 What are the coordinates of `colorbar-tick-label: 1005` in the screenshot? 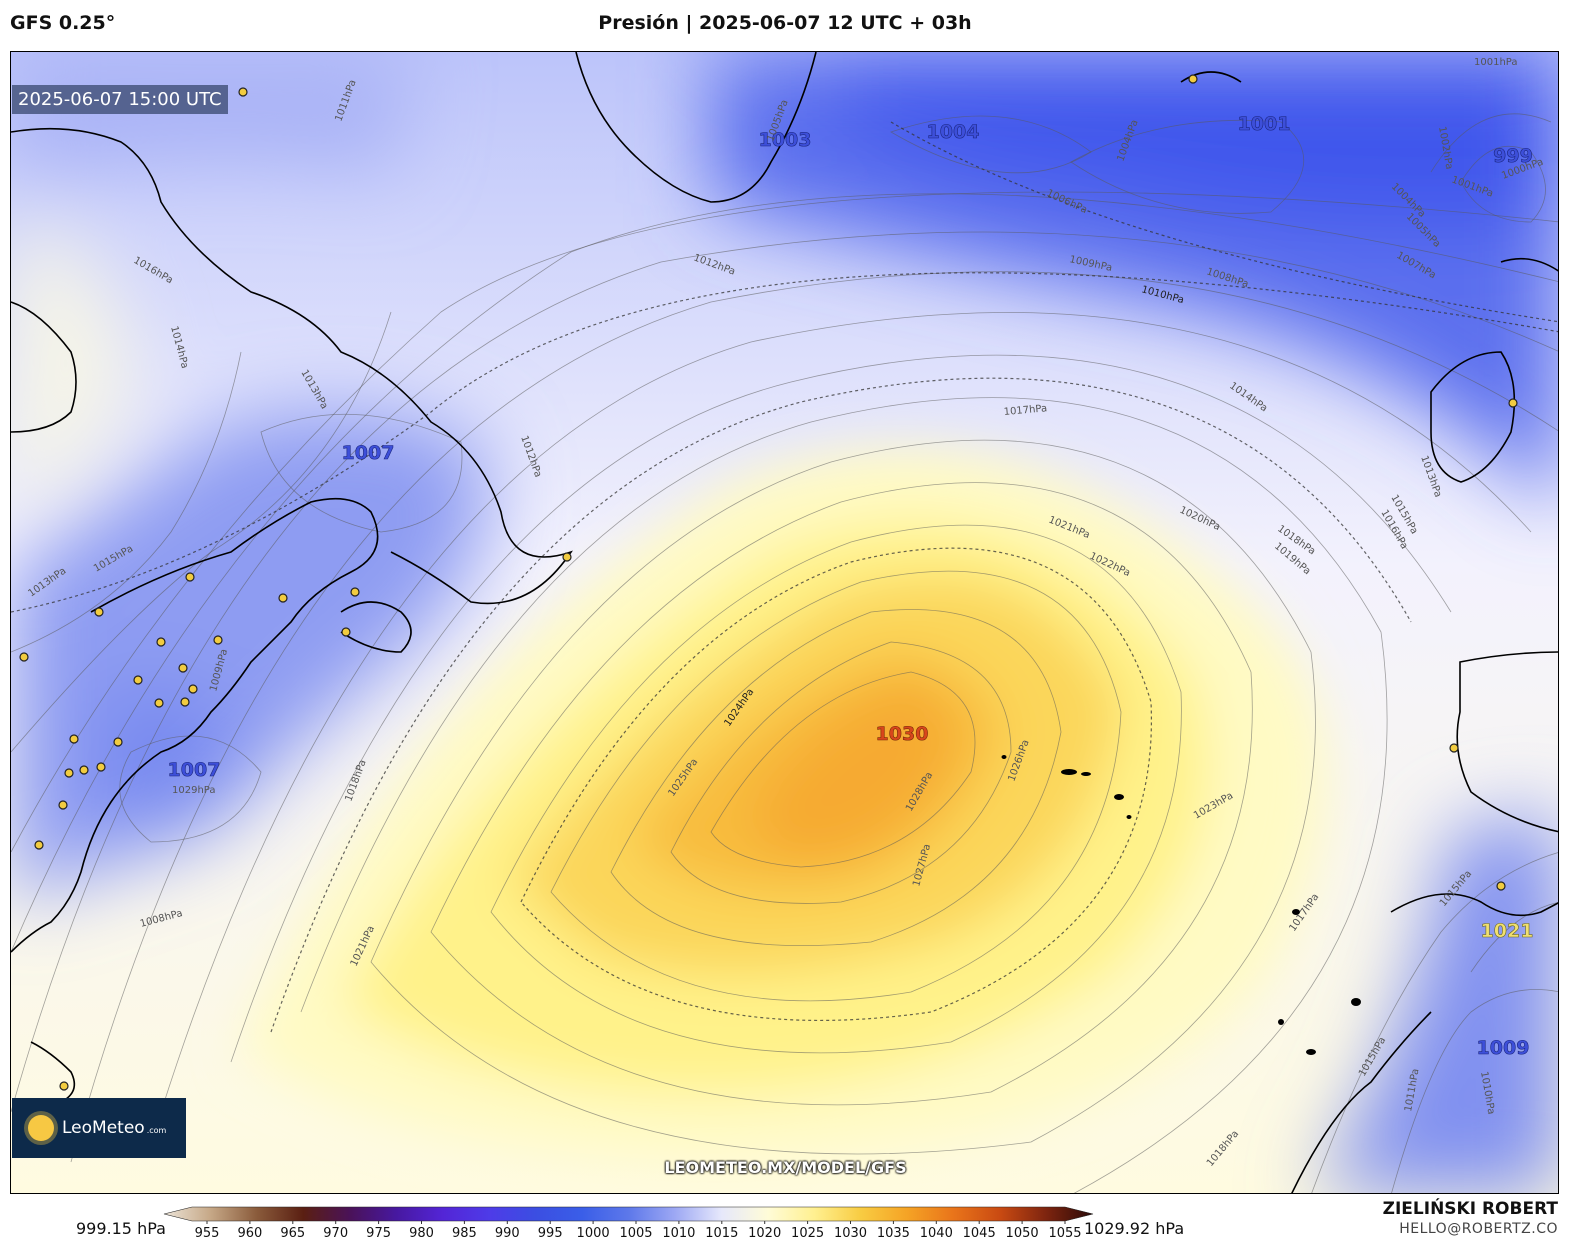 It's located at (635, 1233).